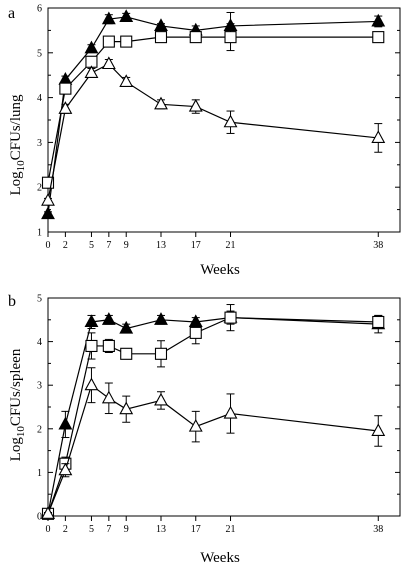 The height and width of the screenshot is (570, 412). Describe the element at coordinates (39, 233) in the screenshot. I see `panel-a-ytick-label-0: 1` at that location.